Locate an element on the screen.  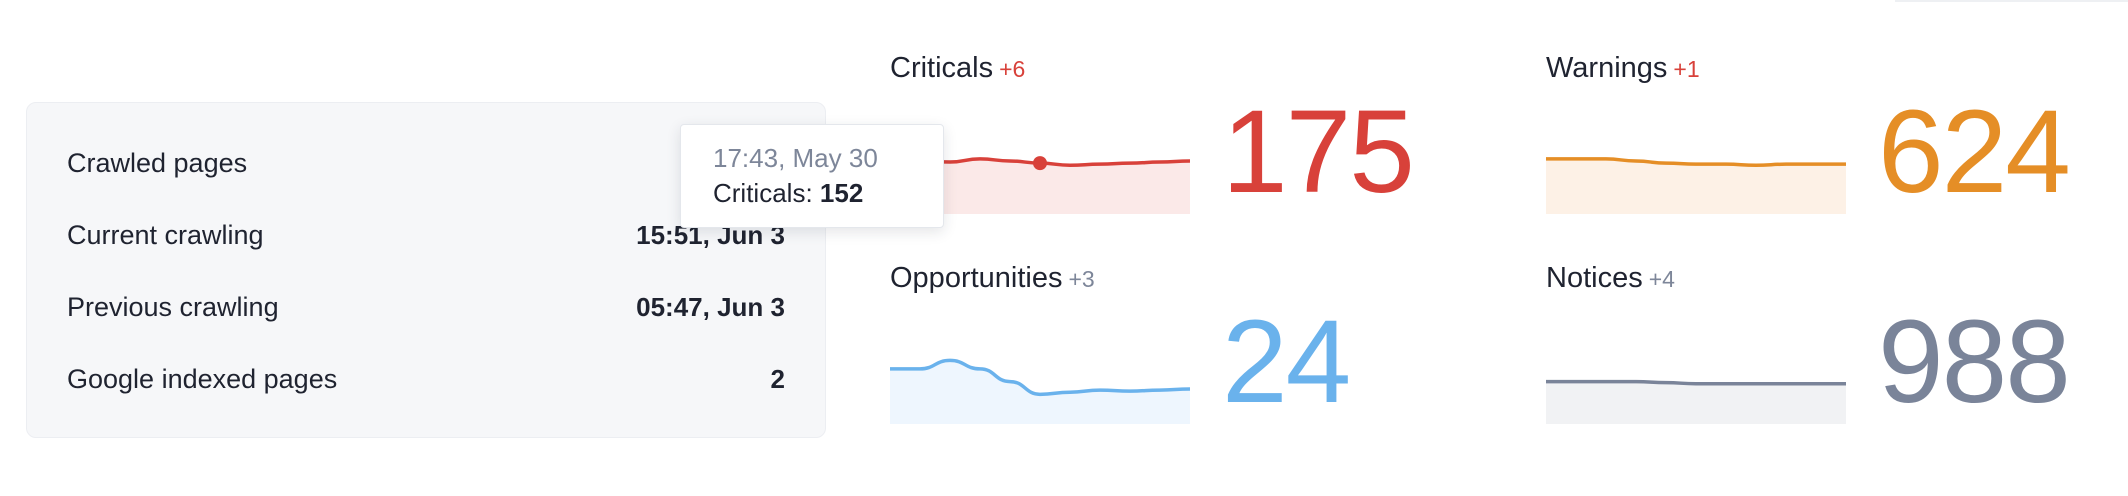
stat-label: Crawled pages is located at coordinates (157, 162).